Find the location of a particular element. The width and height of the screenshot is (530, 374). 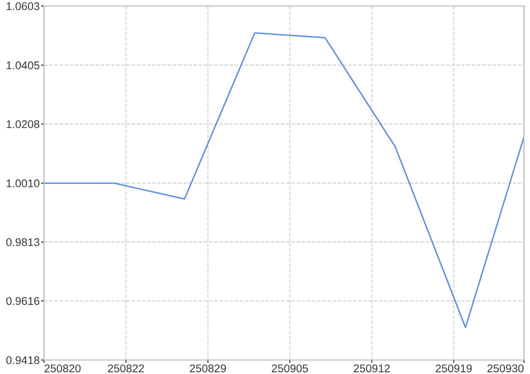

x-tick-label: 250930 is located at coordinates (505, 368).